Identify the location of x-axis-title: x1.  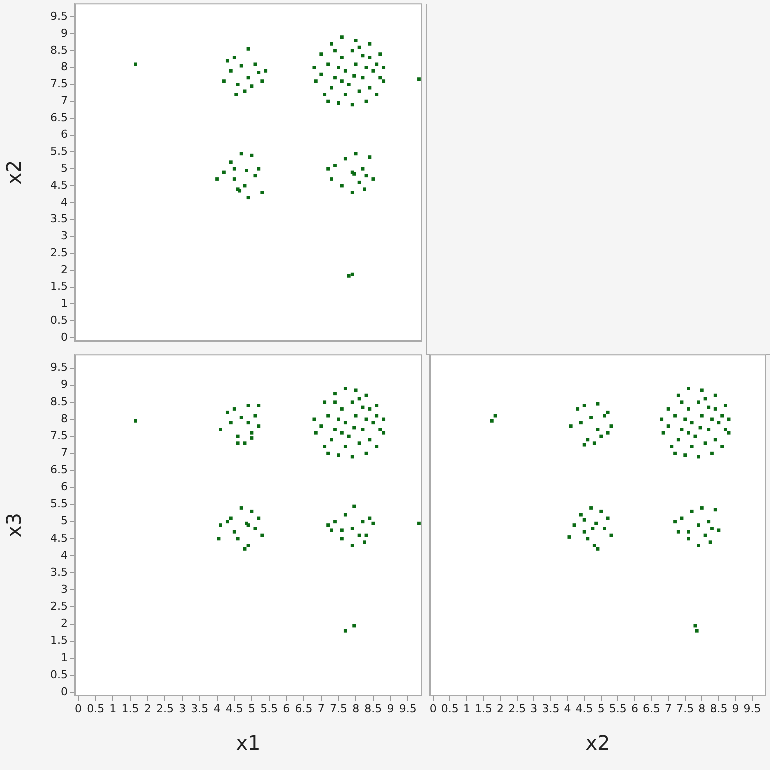
(248, 744).